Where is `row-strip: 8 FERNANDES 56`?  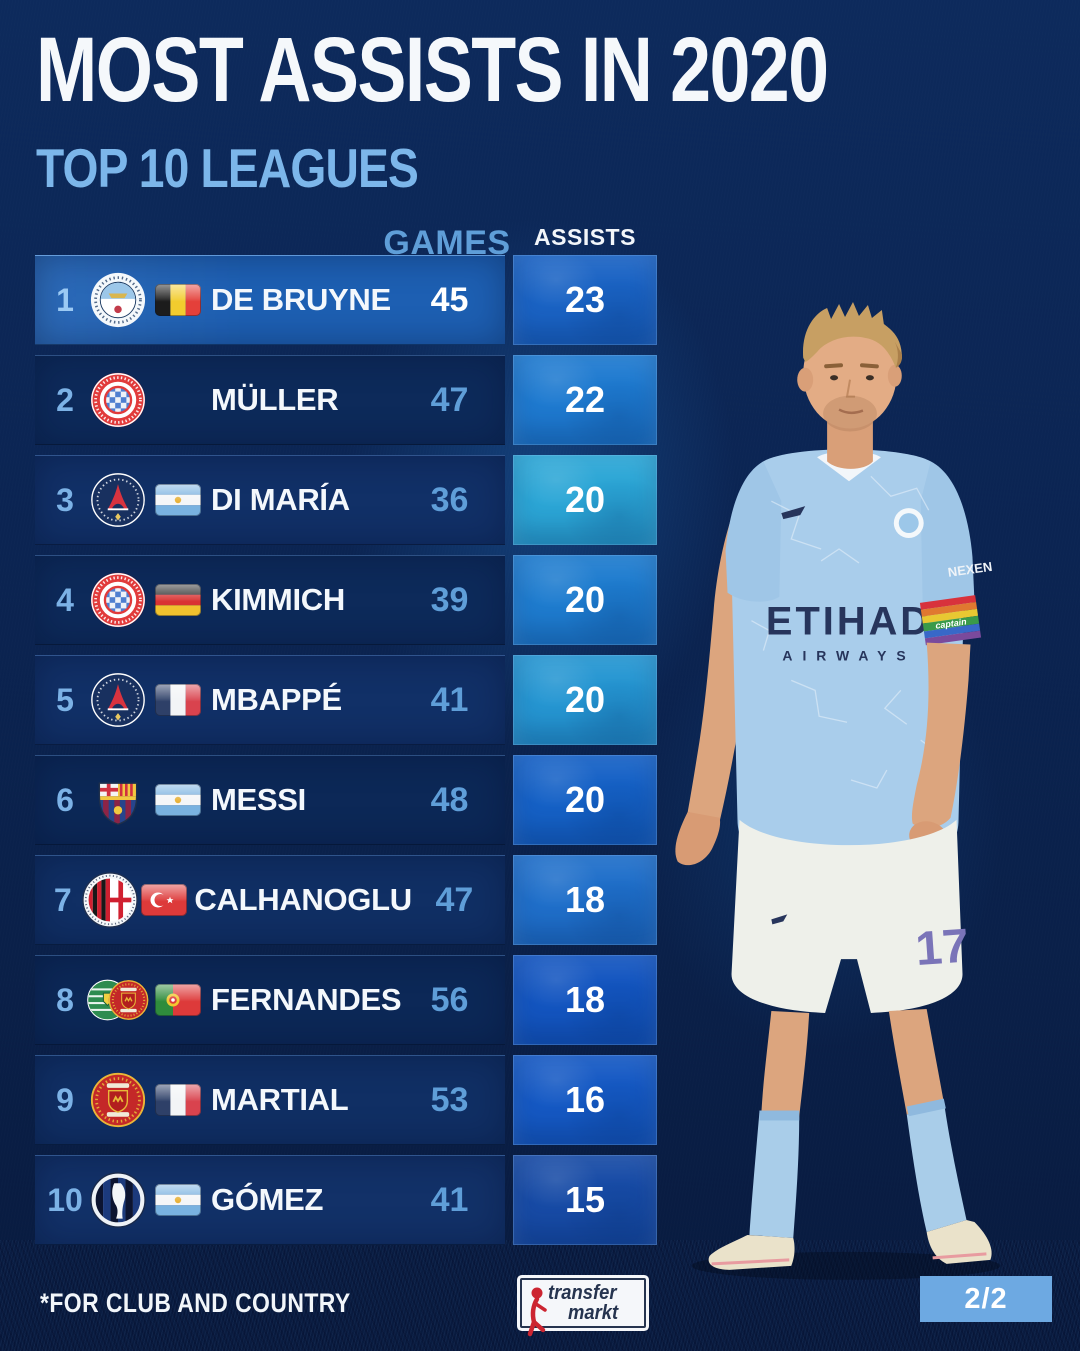 row-strip: 8 FERNANDES 56 is located at coordinates (270, 1000).